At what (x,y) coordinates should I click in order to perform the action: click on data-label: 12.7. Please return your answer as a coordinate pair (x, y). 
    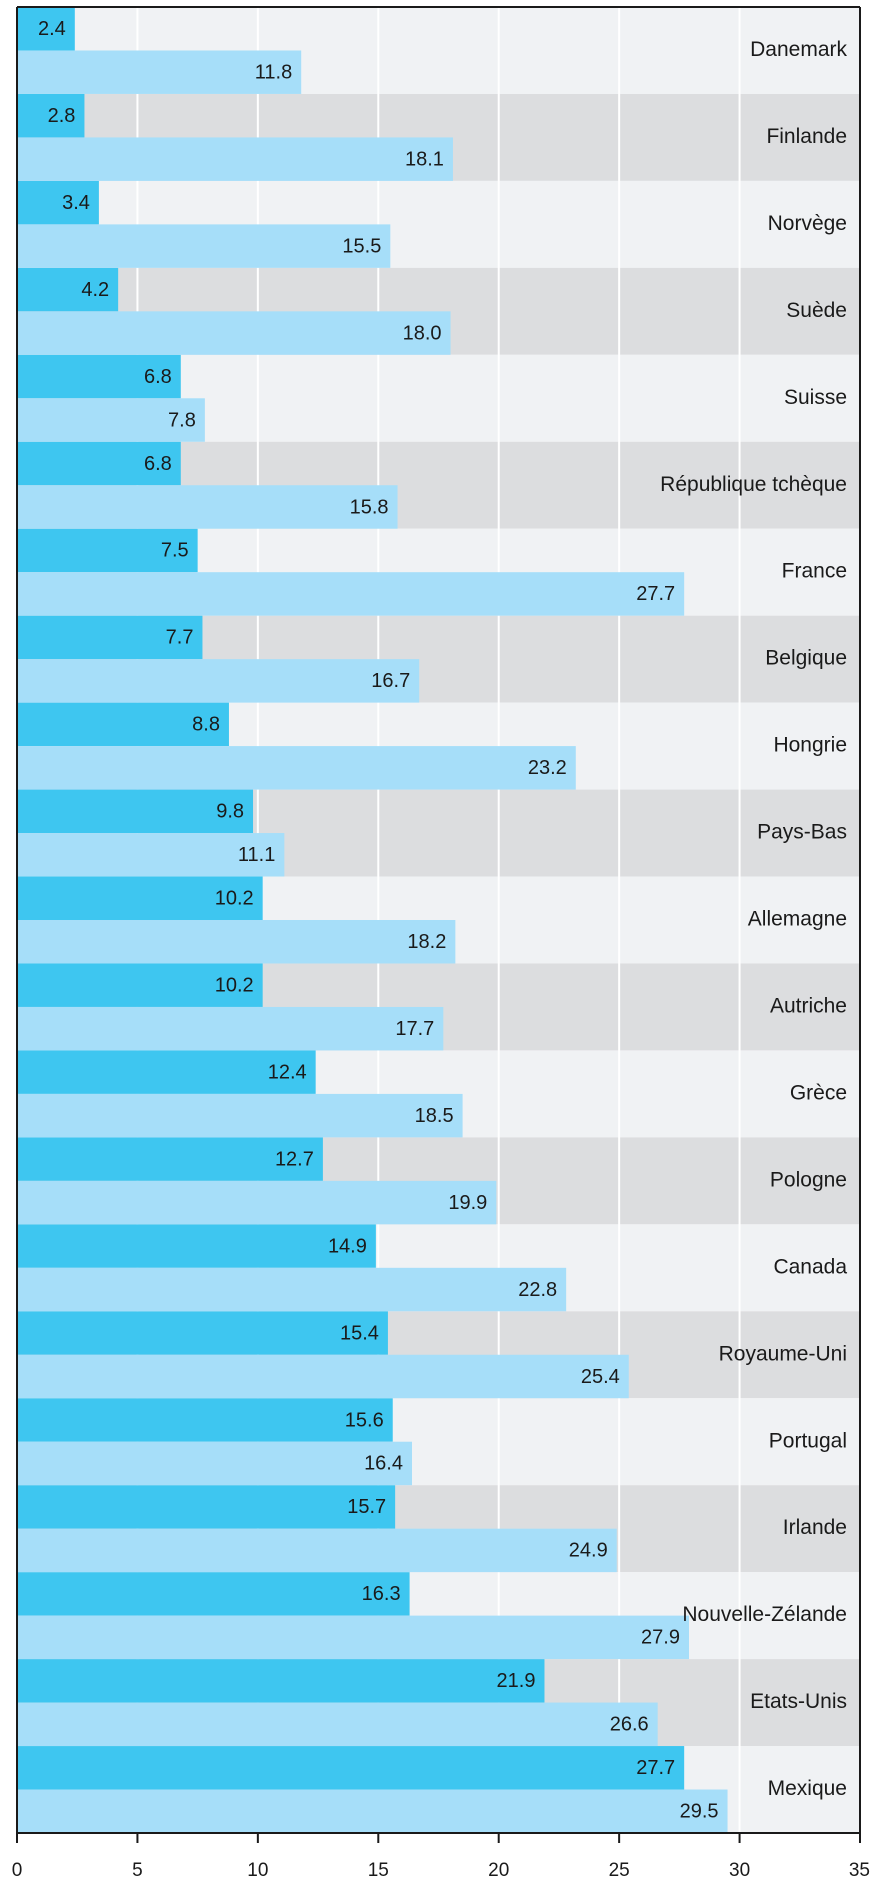
    Looking at the image, I should click on (294, 1159).